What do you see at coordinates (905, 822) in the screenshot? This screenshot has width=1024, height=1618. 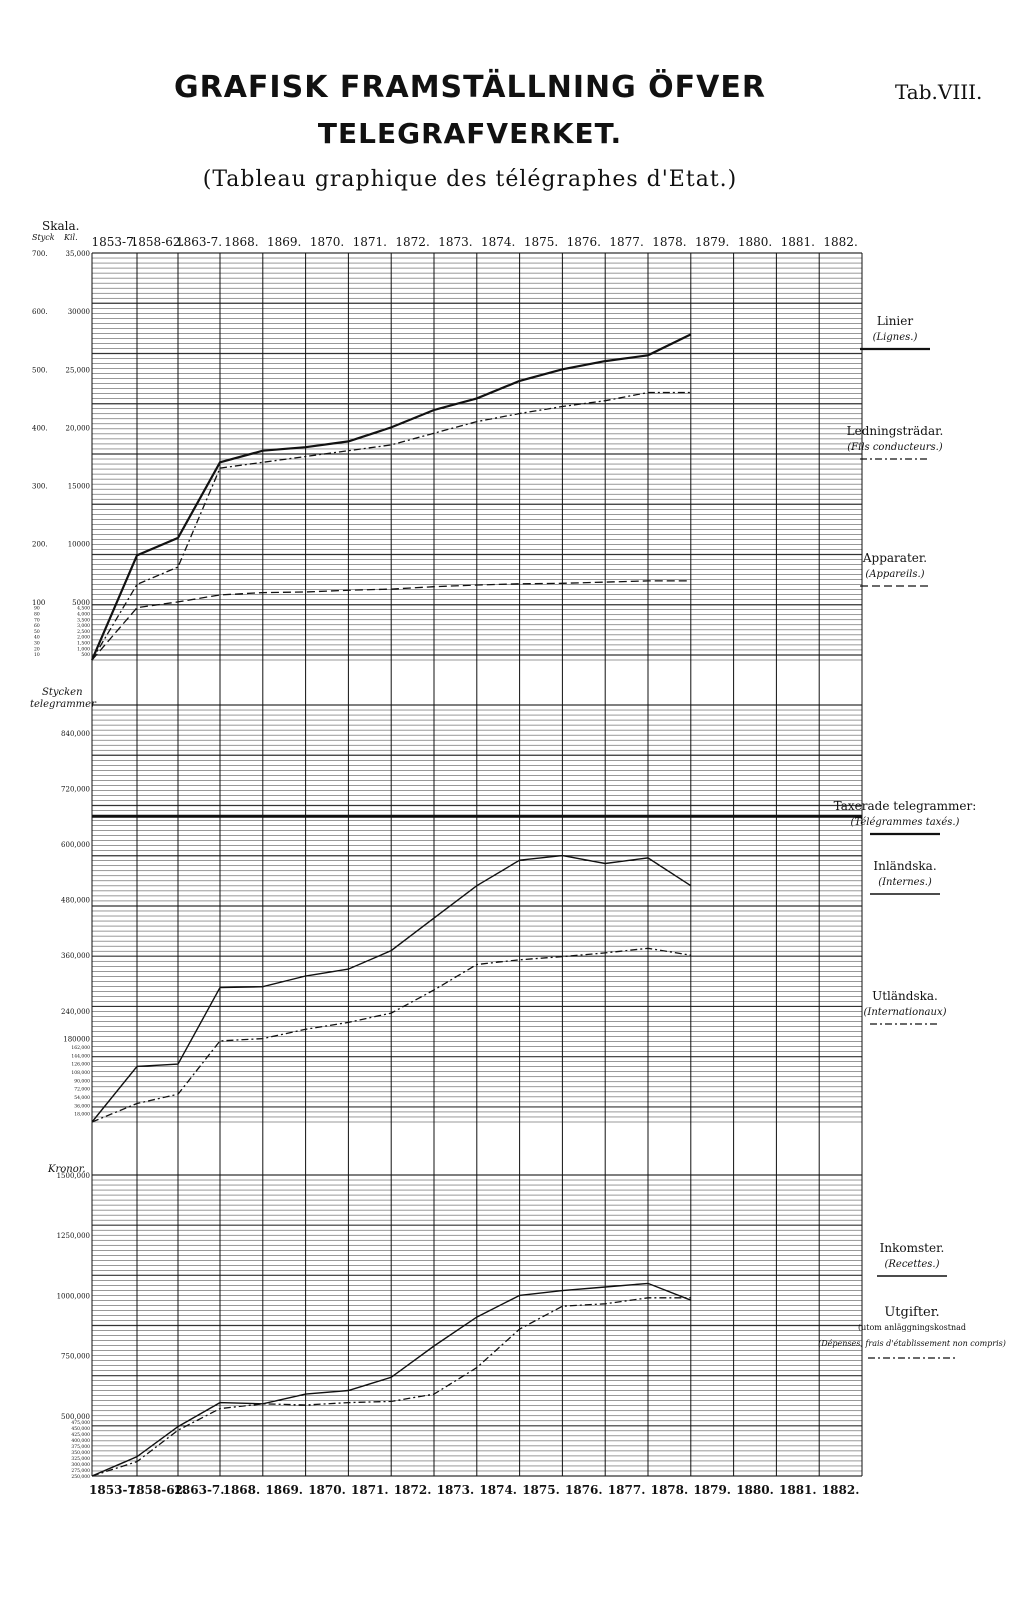 I see `legend-taxerade-label-fr: (Télégrammes taxés.)` at bounding box center [905, 822].